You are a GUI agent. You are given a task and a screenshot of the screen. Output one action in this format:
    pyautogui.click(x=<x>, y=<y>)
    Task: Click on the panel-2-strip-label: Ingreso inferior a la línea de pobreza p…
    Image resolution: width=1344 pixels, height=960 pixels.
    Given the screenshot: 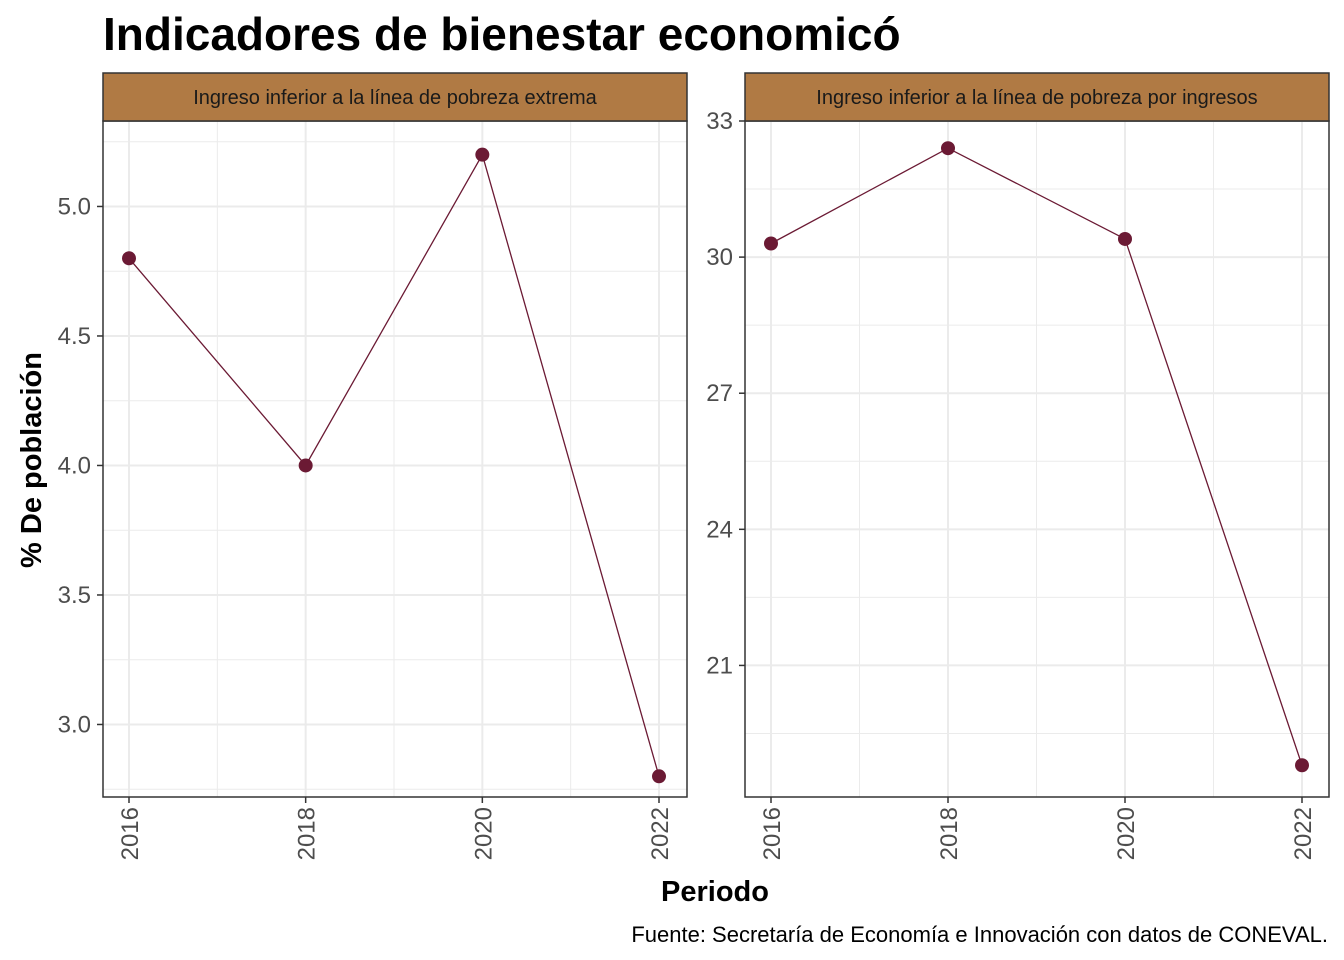 What is the action you would take?
    pyautogui.click(x=1036, y=98)
    